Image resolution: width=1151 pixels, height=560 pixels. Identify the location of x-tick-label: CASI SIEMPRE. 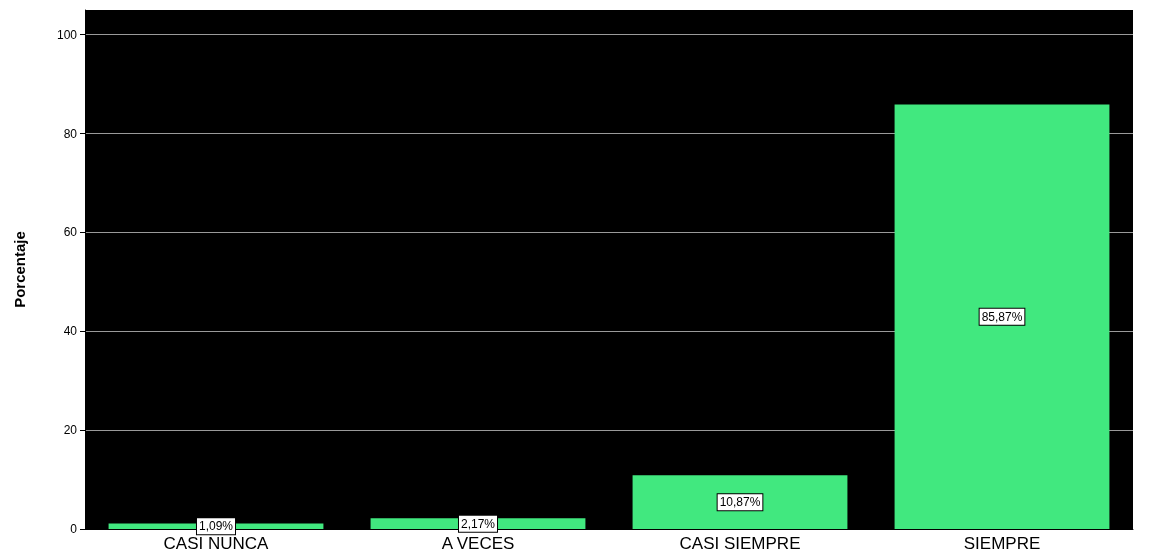
(740, 543).